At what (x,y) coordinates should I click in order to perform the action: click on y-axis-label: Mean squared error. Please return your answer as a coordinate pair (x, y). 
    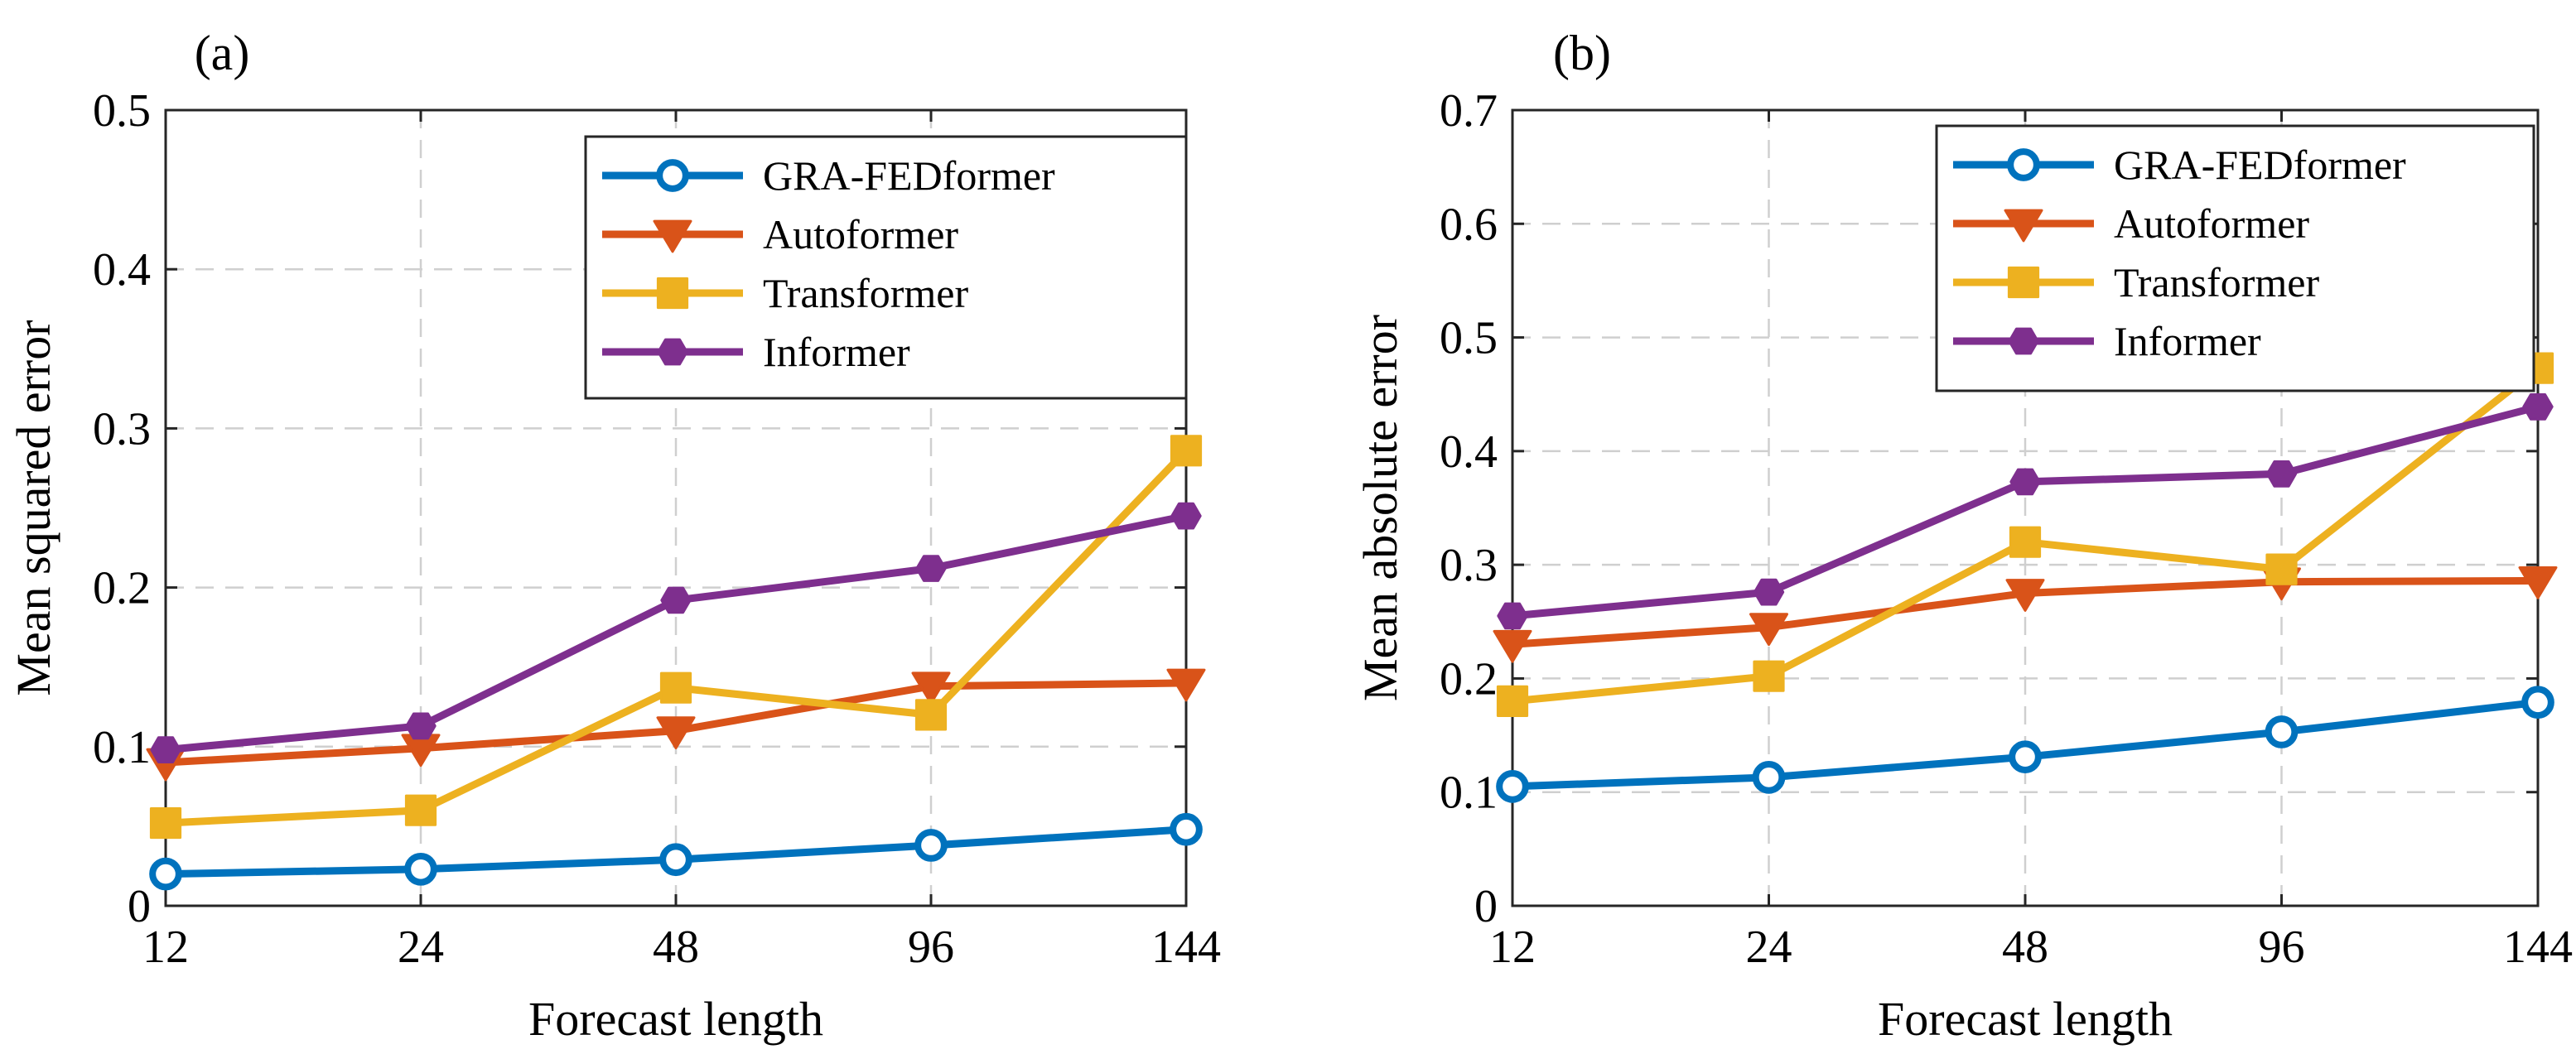
    Looking at the image, I should click on (34, 508).